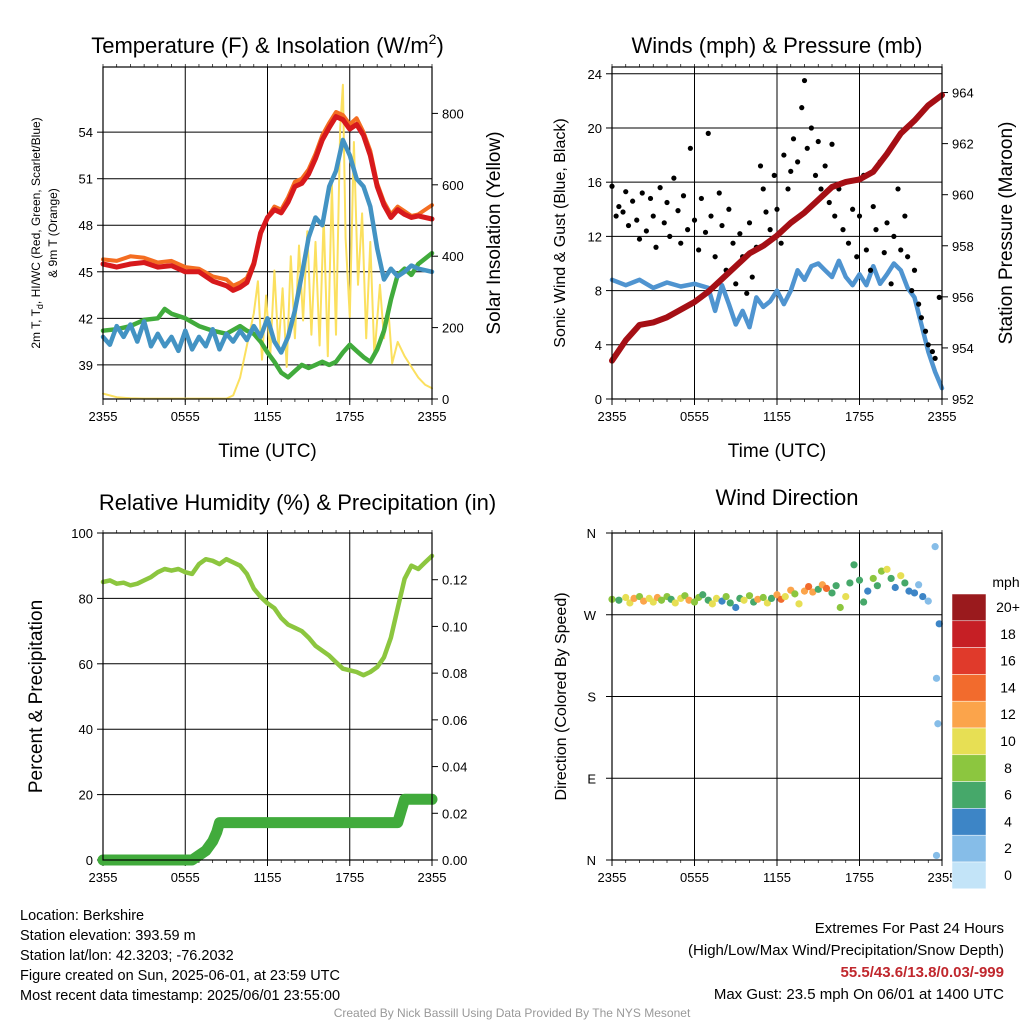 Image resolution: width=1024 pixels, height=1024 pixels. I want to click on y-tick-label: 51, so click(86, 179).